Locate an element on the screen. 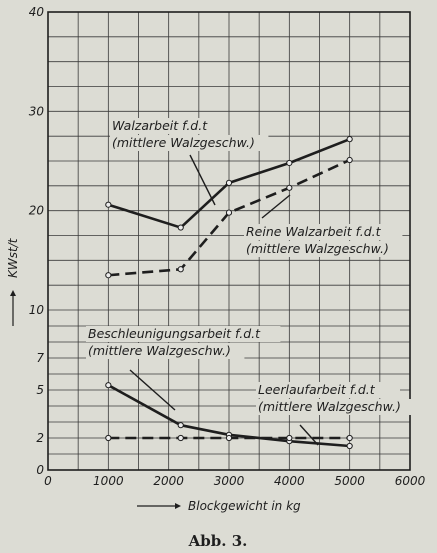 The height and width of the screenshot is (553, 437). x-tick-label: 6000 is located at coordinates (410, 481).